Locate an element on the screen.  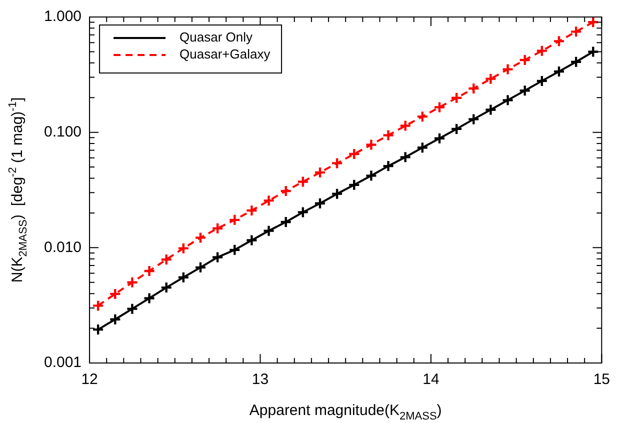
y-tick-label: 1.000 is located at coordinates (63, 17).